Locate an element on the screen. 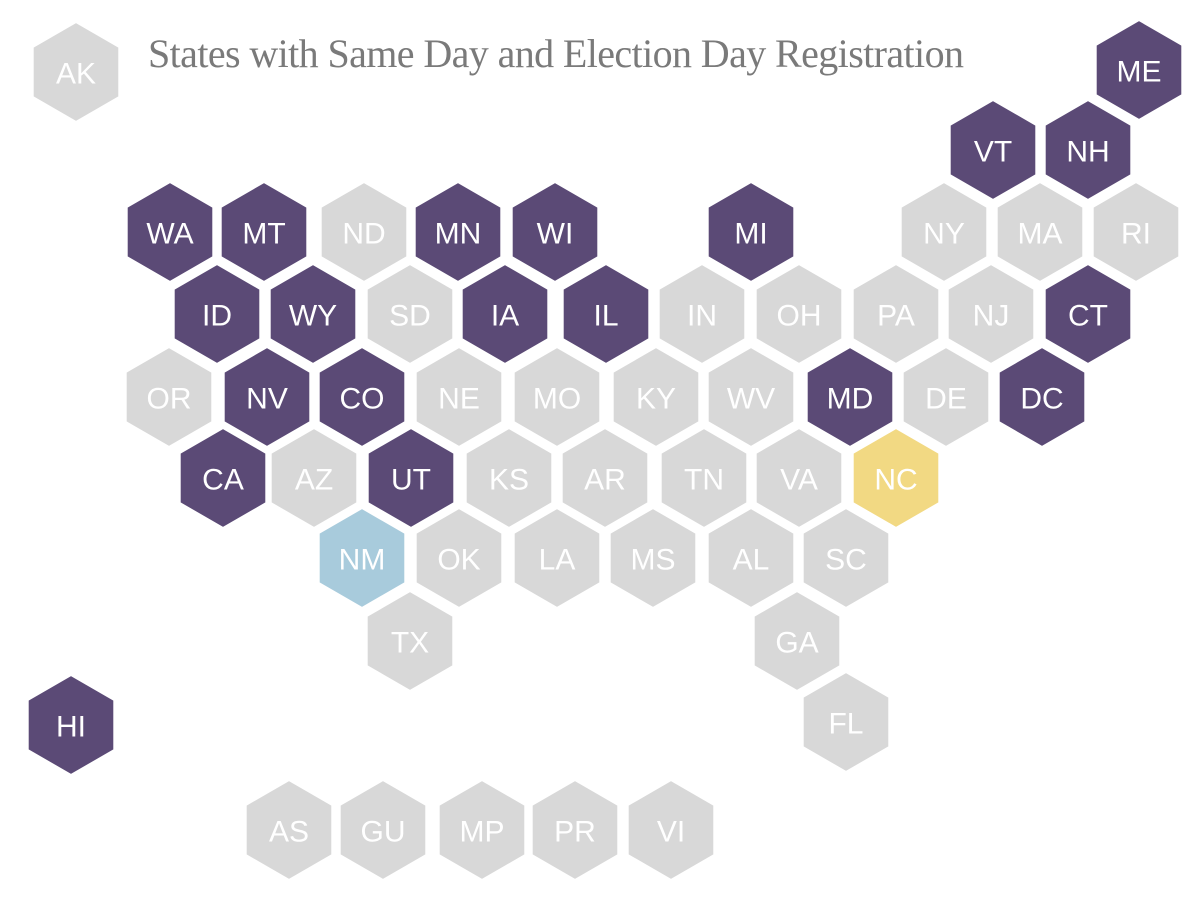 The height and width of the screenshot is (897, 1200). state-tile-gu: GU is located at coordinates (383, 830).